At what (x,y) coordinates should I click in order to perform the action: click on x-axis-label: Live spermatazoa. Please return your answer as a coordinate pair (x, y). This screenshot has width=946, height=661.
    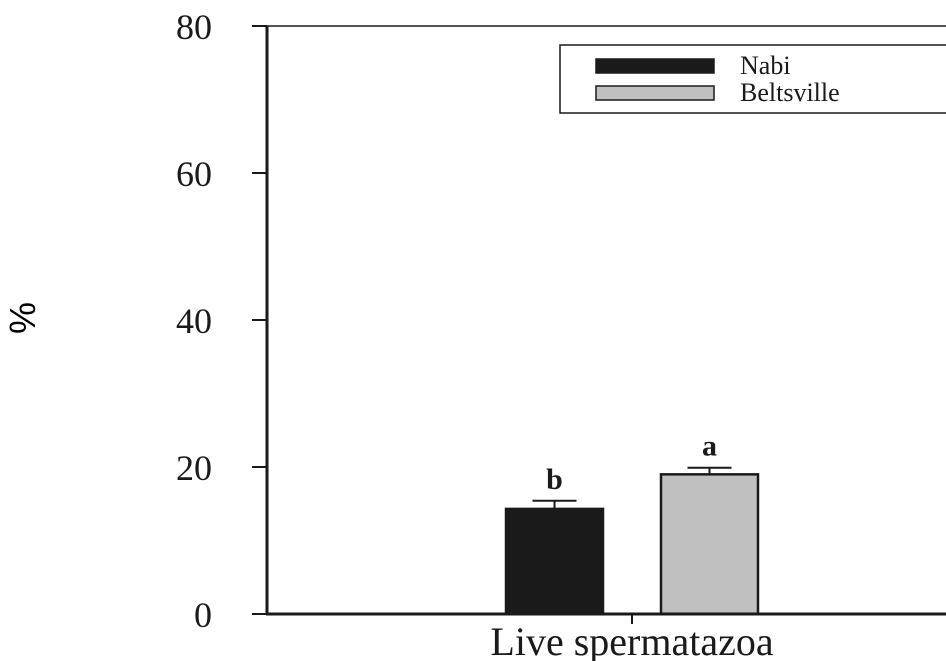
    Looking at the image, I should click on (631, 640).